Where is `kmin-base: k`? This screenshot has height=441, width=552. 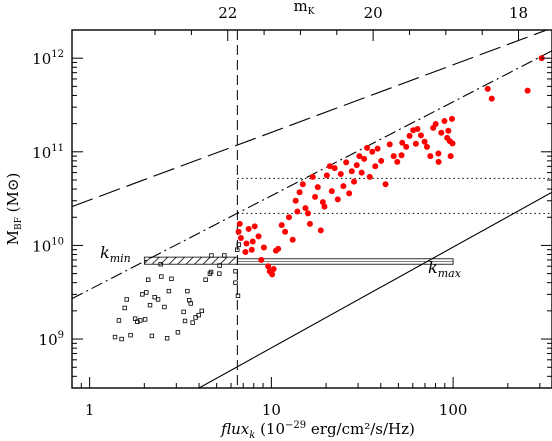 kmin-base: k is located at coordinates (105, 252).